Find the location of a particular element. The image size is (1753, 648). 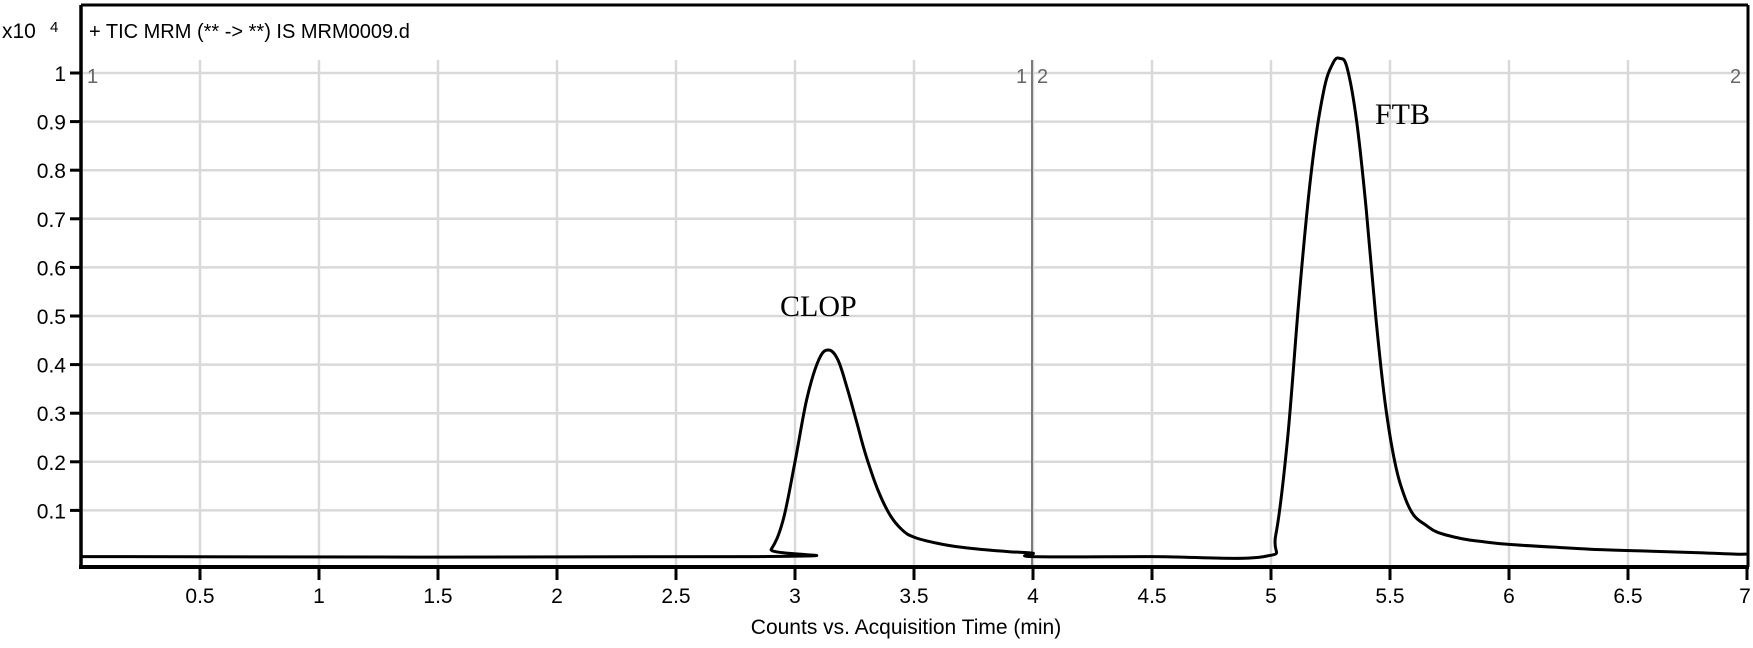

x-tick-label: 0.5 is located at coordinates (199, 596).